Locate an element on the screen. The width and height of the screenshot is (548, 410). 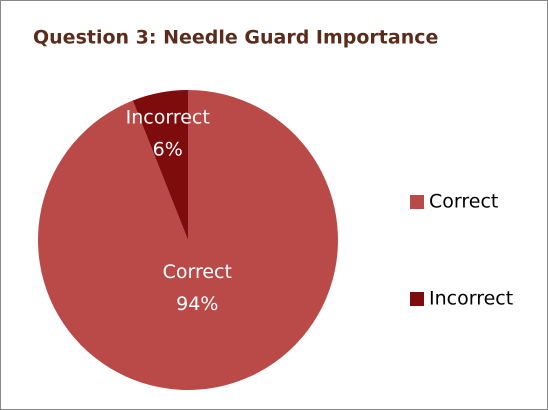
data-label-category: Correct is located at coordinates (197, 272).